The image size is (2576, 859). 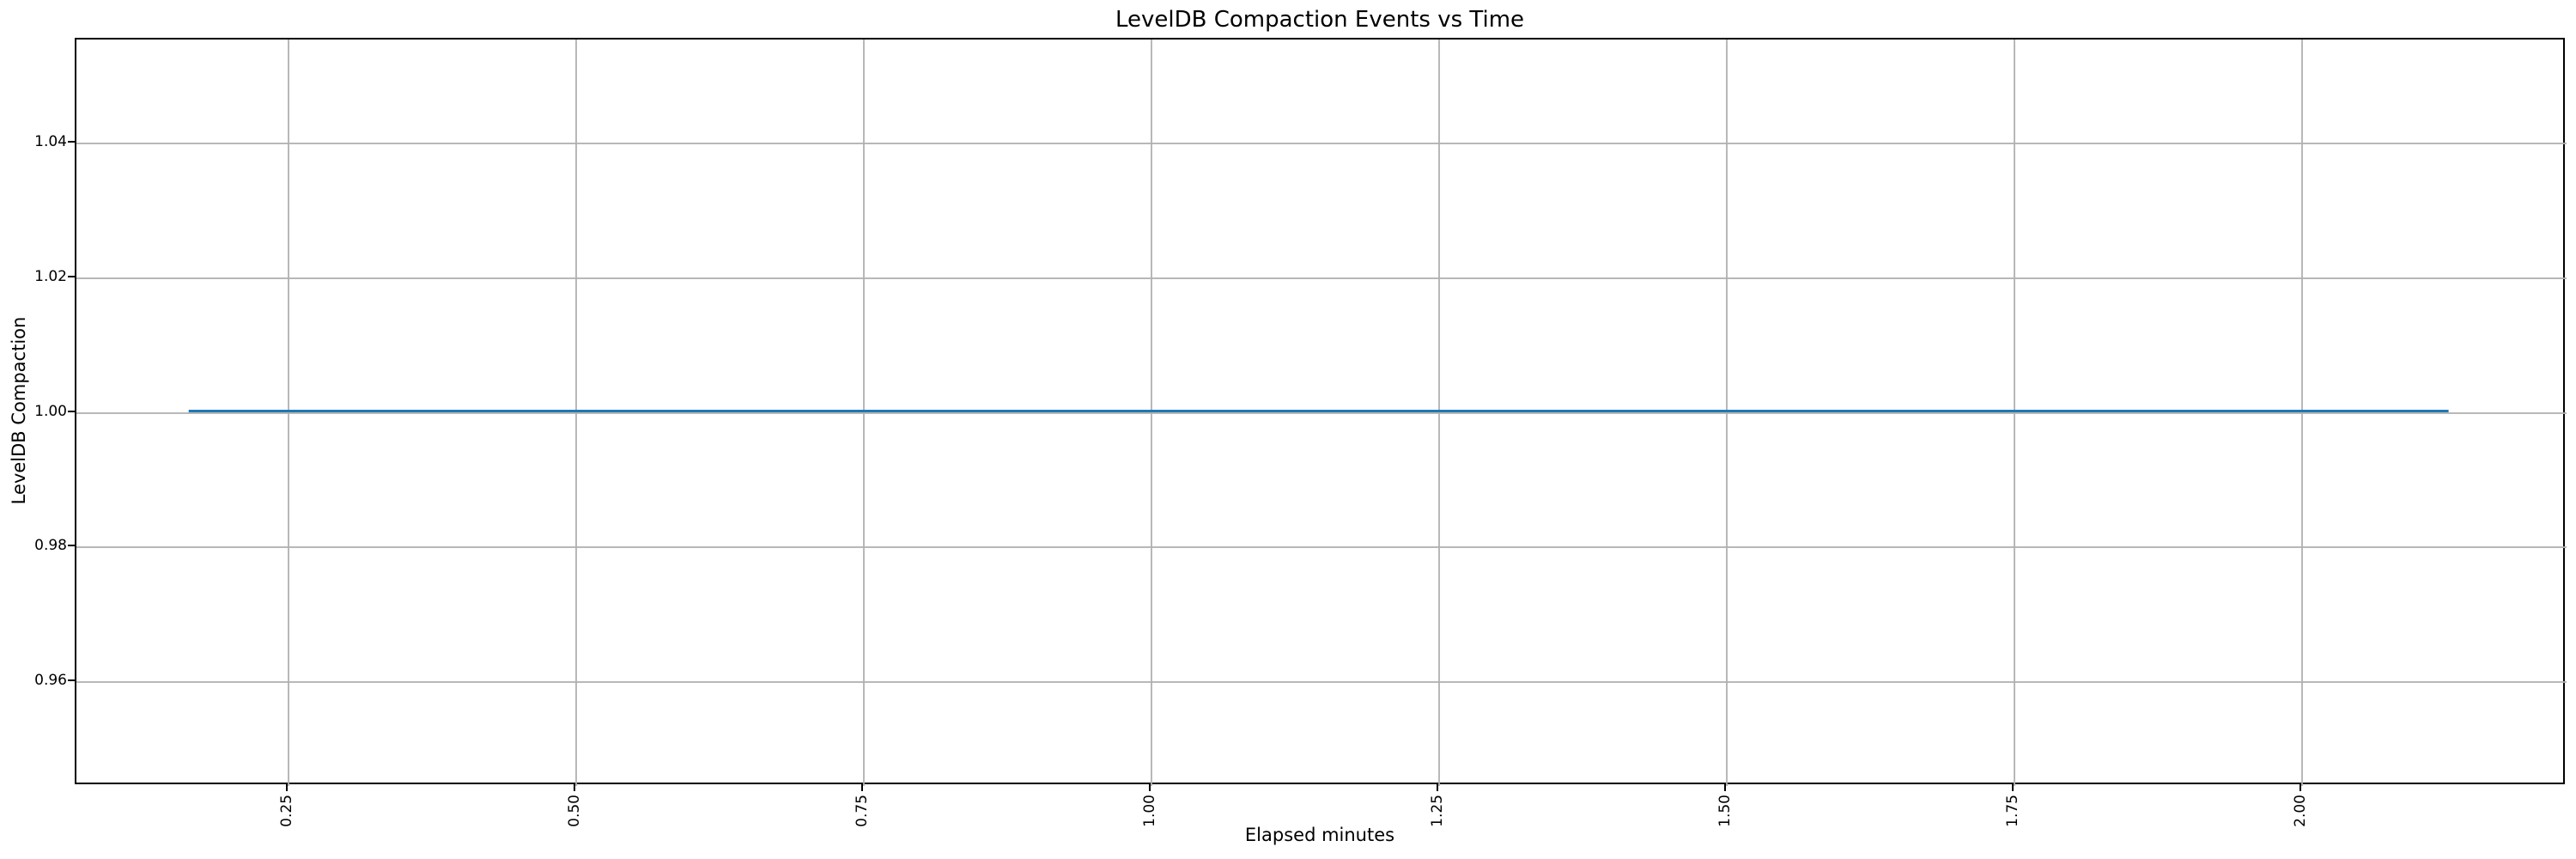 I want to click on y-tick-label: 1.00, so click(x=50, y=411).